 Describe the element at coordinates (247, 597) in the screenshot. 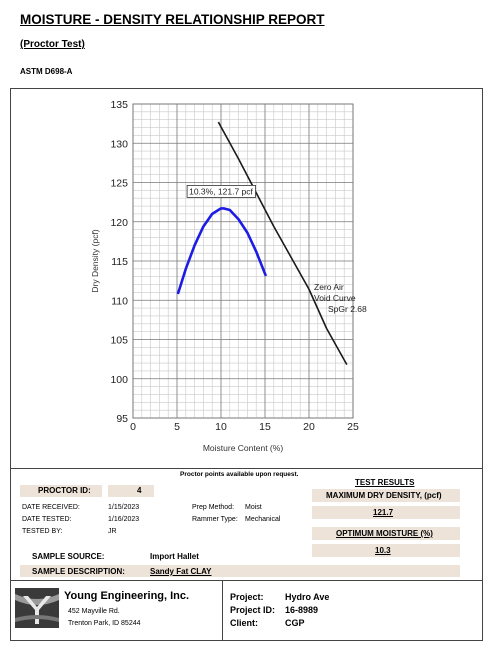

I see `label: Project:` at that location.